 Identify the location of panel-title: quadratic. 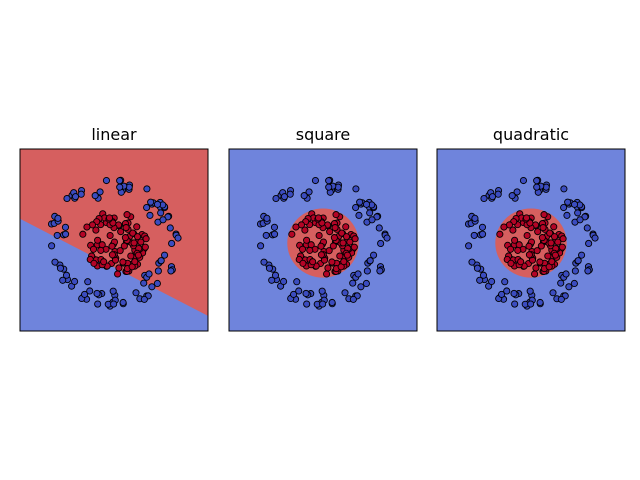
(531, 134).